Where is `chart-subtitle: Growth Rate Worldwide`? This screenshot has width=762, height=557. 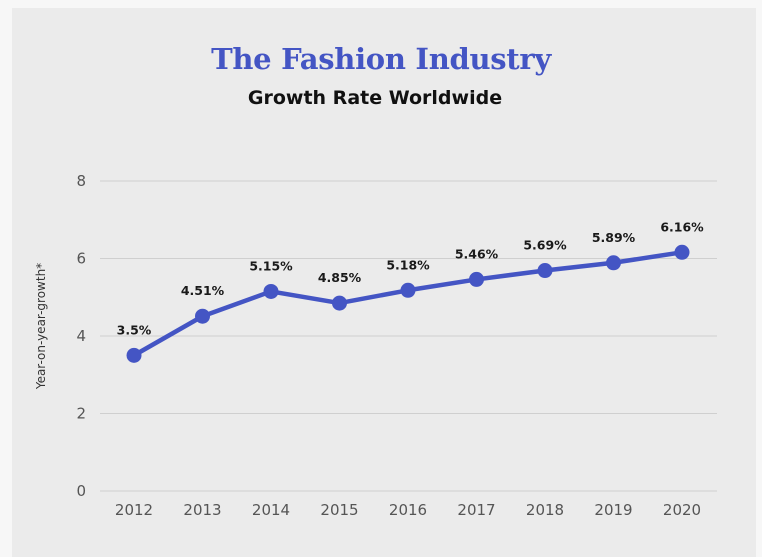
chart-subtitle: Growth Rate Worldwide is located at coordinates (375, 98).